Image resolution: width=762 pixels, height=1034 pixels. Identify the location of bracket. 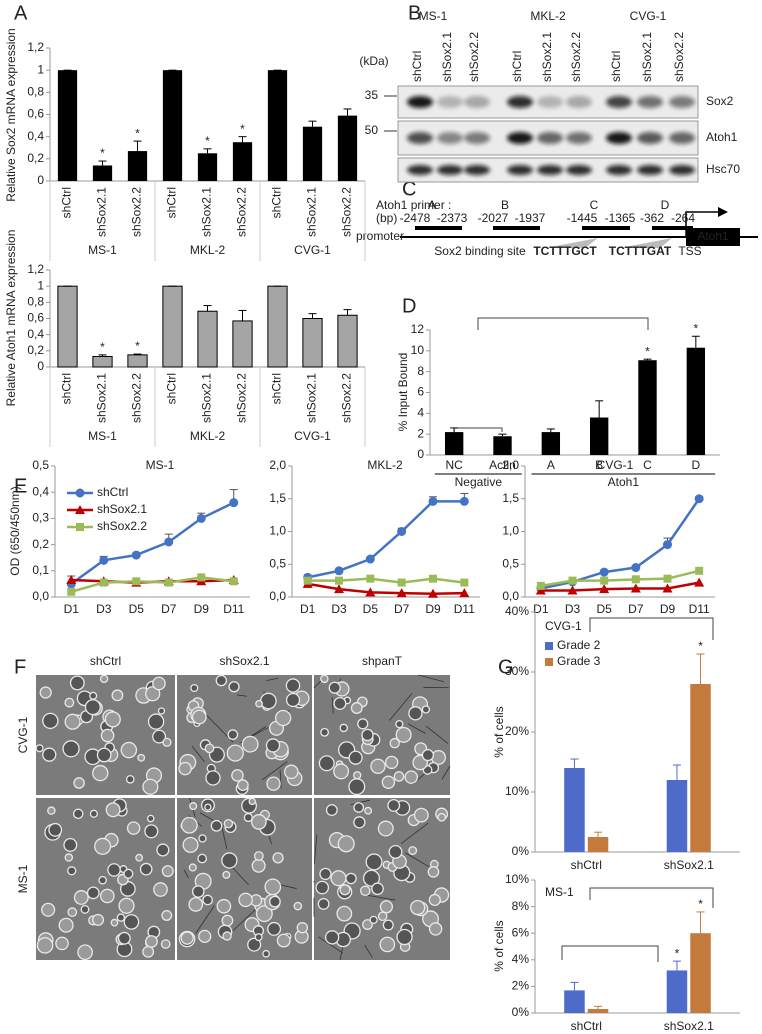
(563, 323).